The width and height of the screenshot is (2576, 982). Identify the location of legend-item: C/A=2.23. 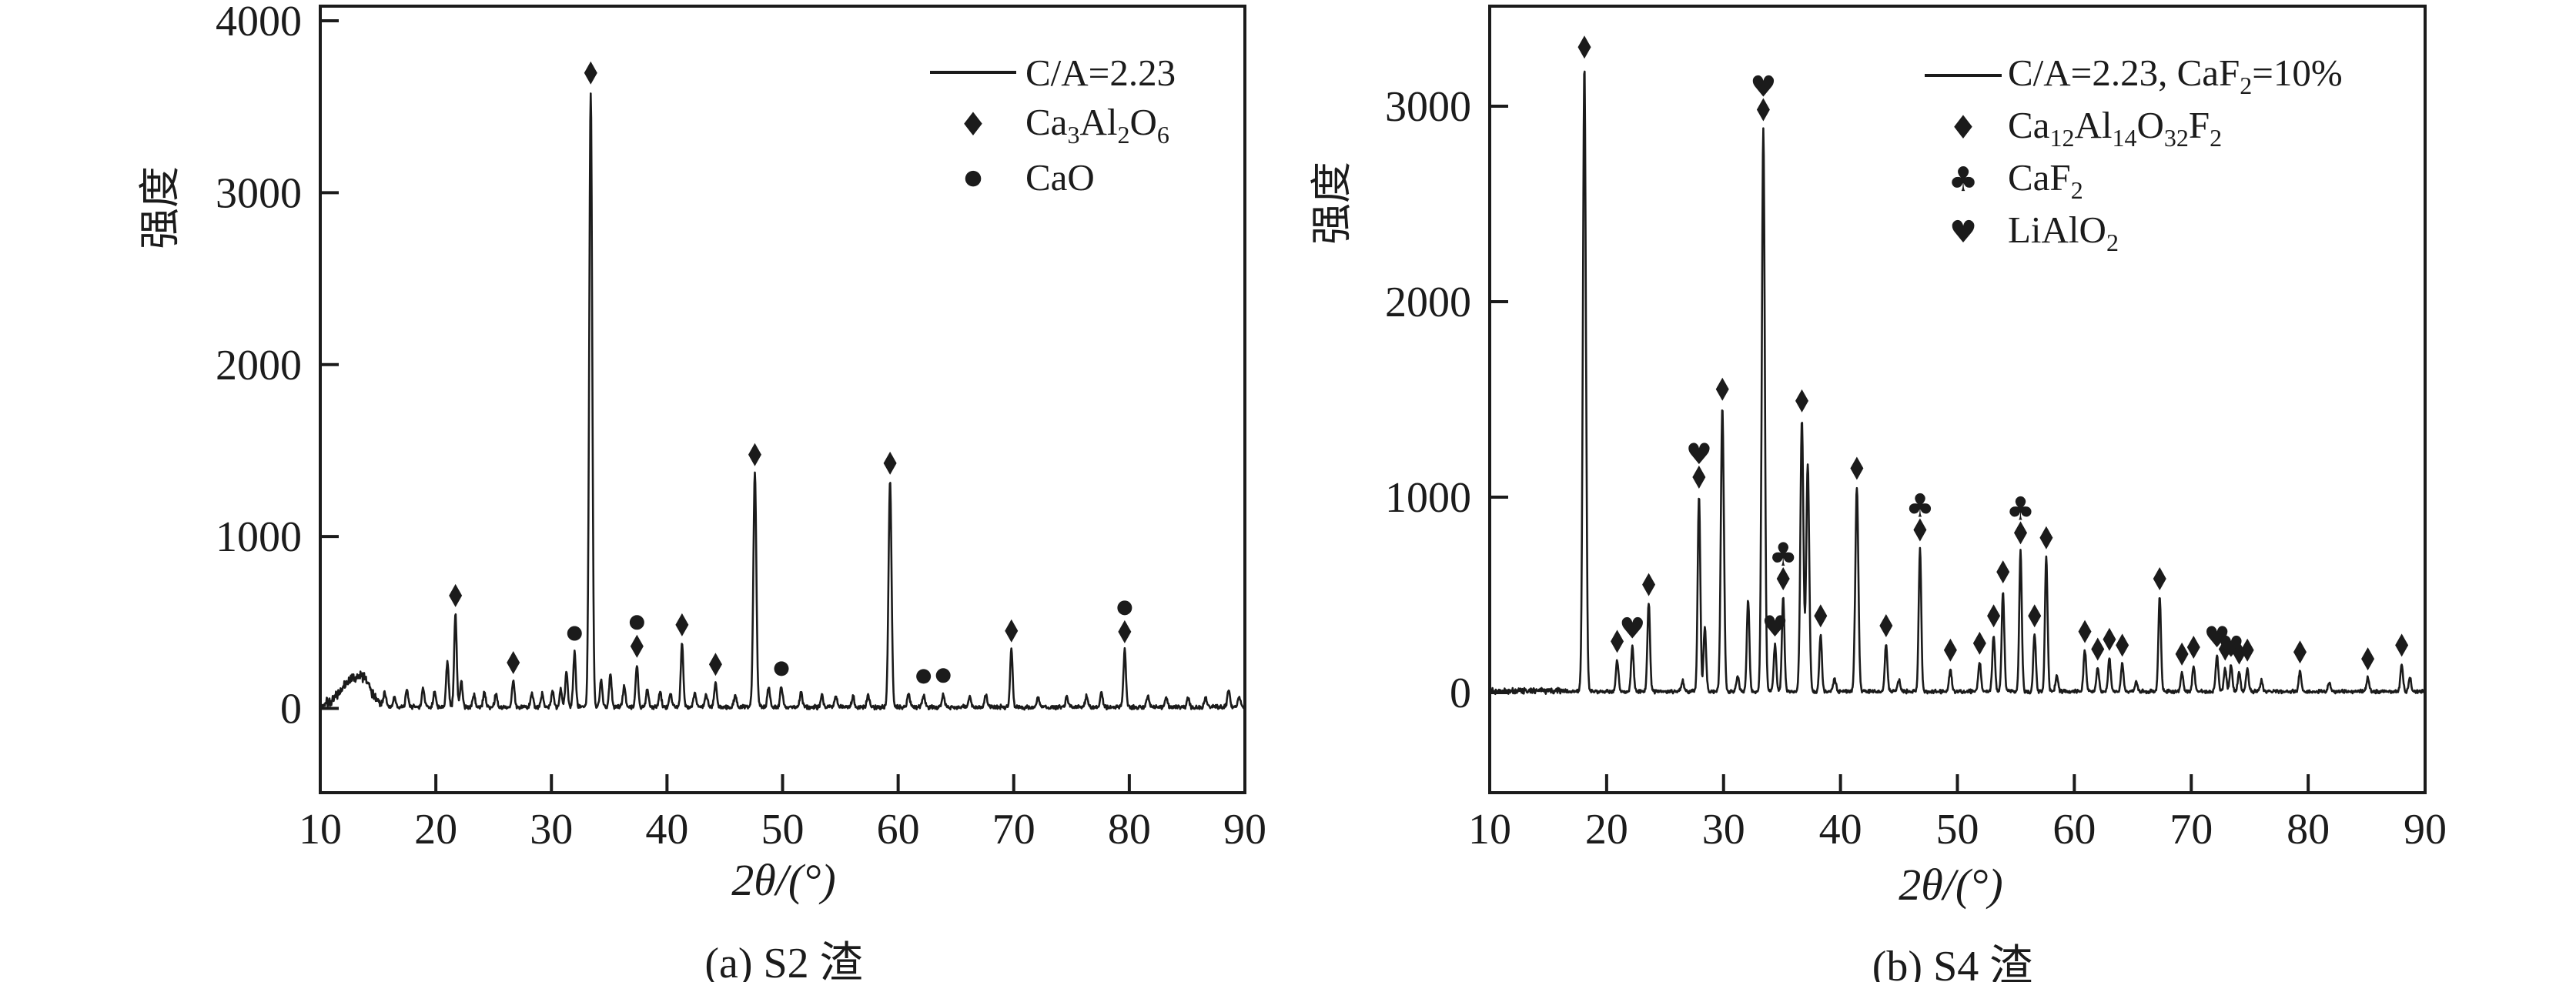
(1049, 72).